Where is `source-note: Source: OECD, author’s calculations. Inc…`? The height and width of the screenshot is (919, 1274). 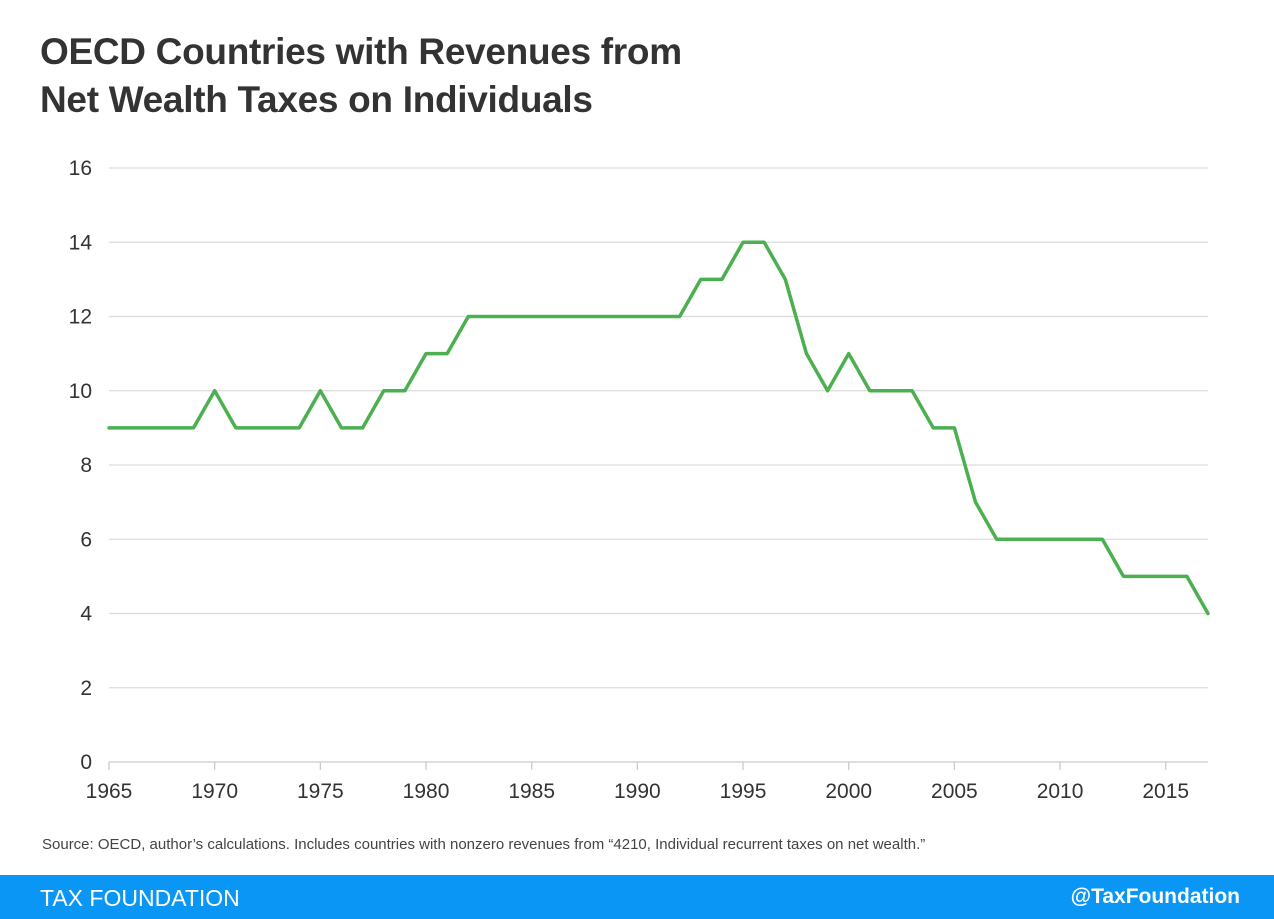
source-note: Source: OECD, author’s calculations. Inc… is located at coordinates (484, 844).